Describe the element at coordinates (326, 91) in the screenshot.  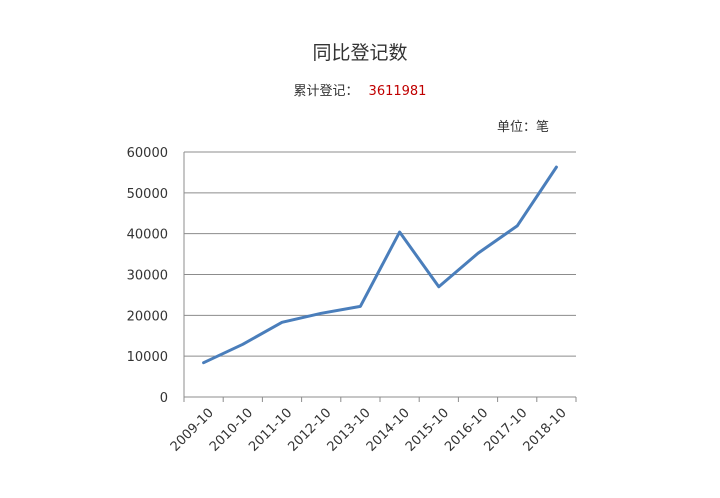
I see `cumulative-label: 累计登记：` at that location.